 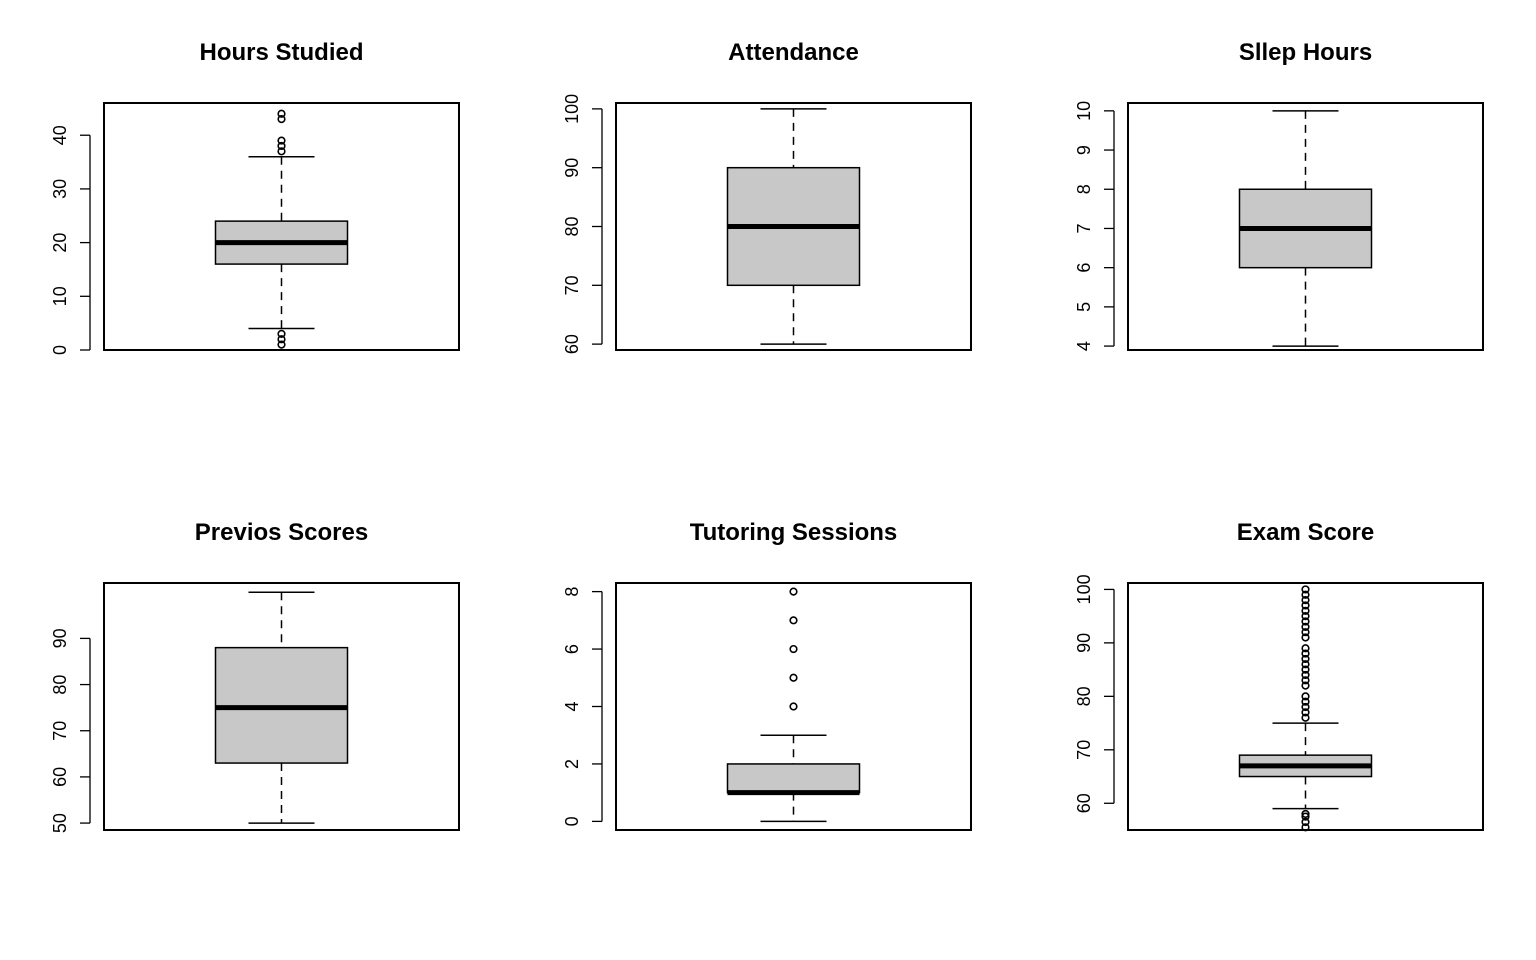 What do you see at coordinates (793, 778) in the screenshot?
I see `iqr-box` at bounding box center [793, 778].